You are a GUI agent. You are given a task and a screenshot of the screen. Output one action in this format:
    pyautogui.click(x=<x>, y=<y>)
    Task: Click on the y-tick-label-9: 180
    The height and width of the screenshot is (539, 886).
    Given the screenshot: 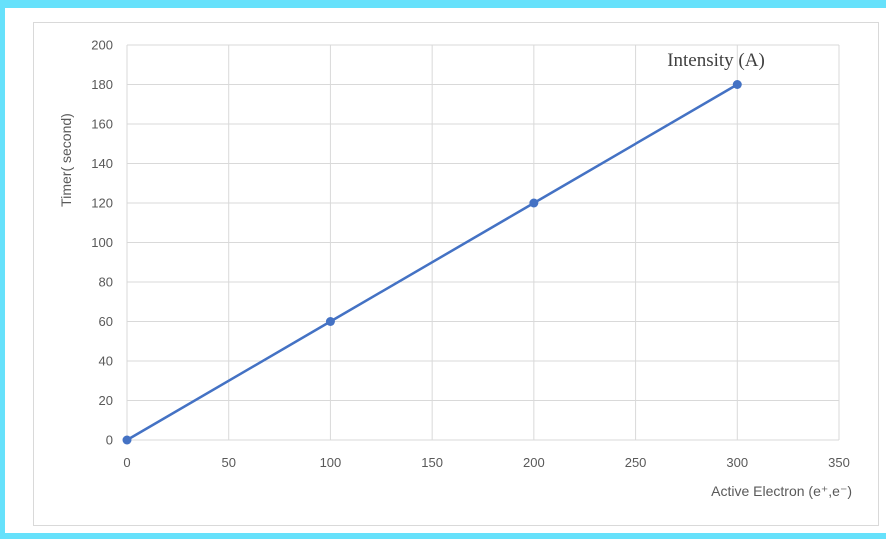 What is the action you would take?
    pyautogui.click(x=102, y=84)
    